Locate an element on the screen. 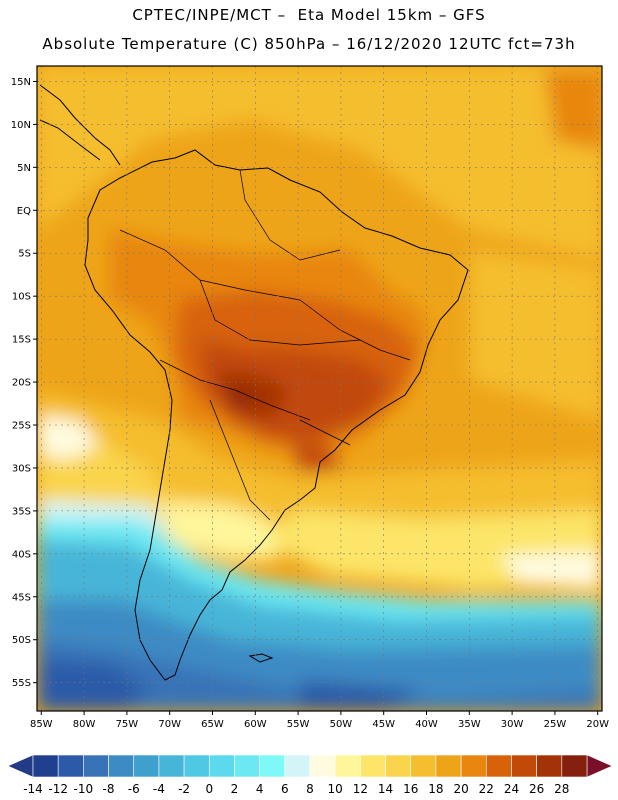 Image resolution: width=618 pixels, height=800 pixels. lon-tick-label: 50W is located at coordinates (341, 724).